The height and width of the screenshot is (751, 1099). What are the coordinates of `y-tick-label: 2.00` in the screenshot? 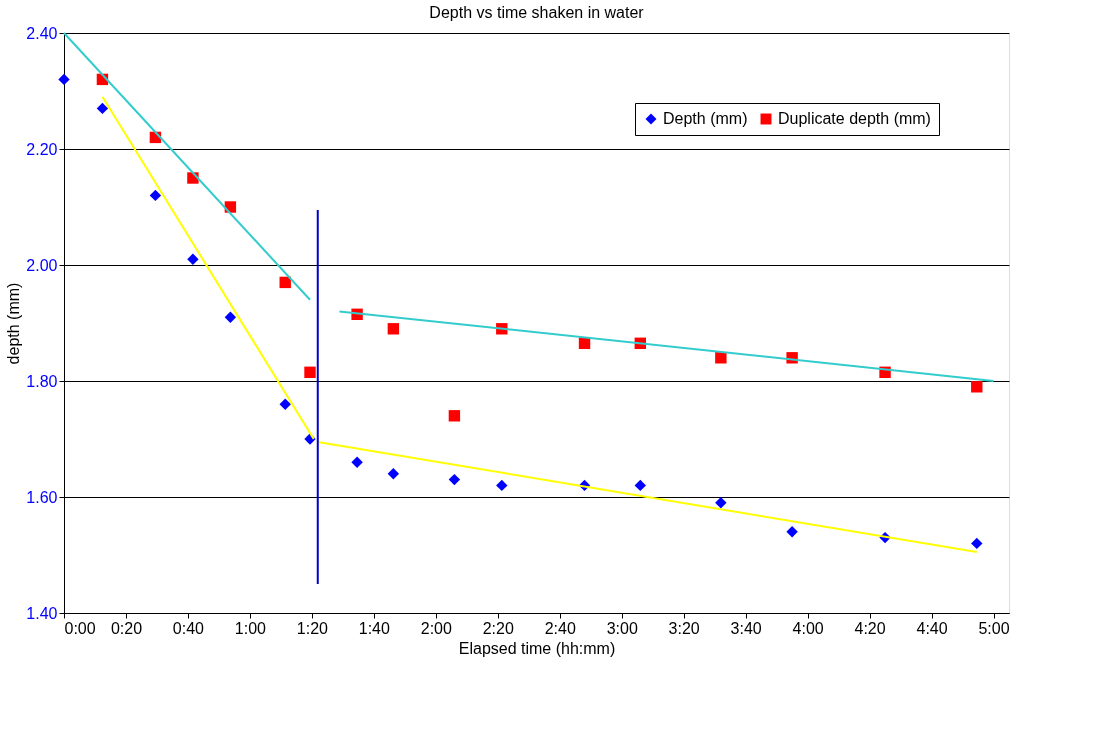 It's located at (42, 265).